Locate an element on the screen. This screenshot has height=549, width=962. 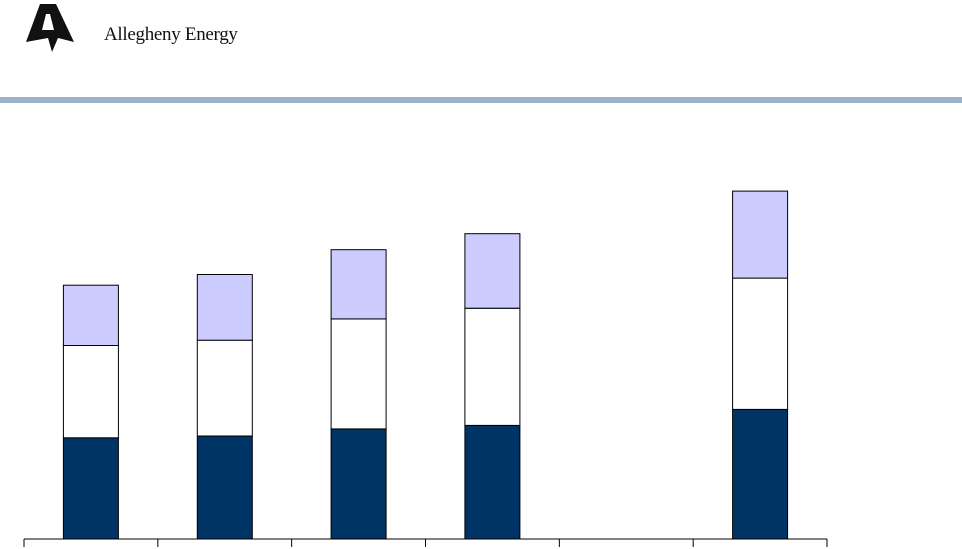
header-divider is located at coordinates (481, 100).